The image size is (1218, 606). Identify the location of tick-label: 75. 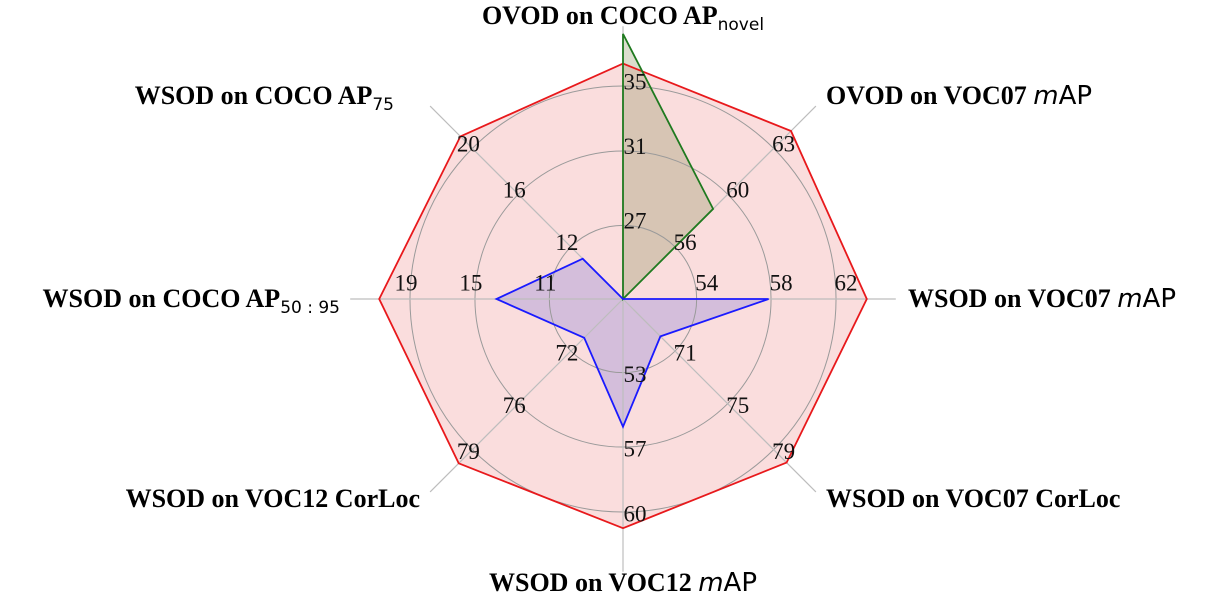
(737, 405).